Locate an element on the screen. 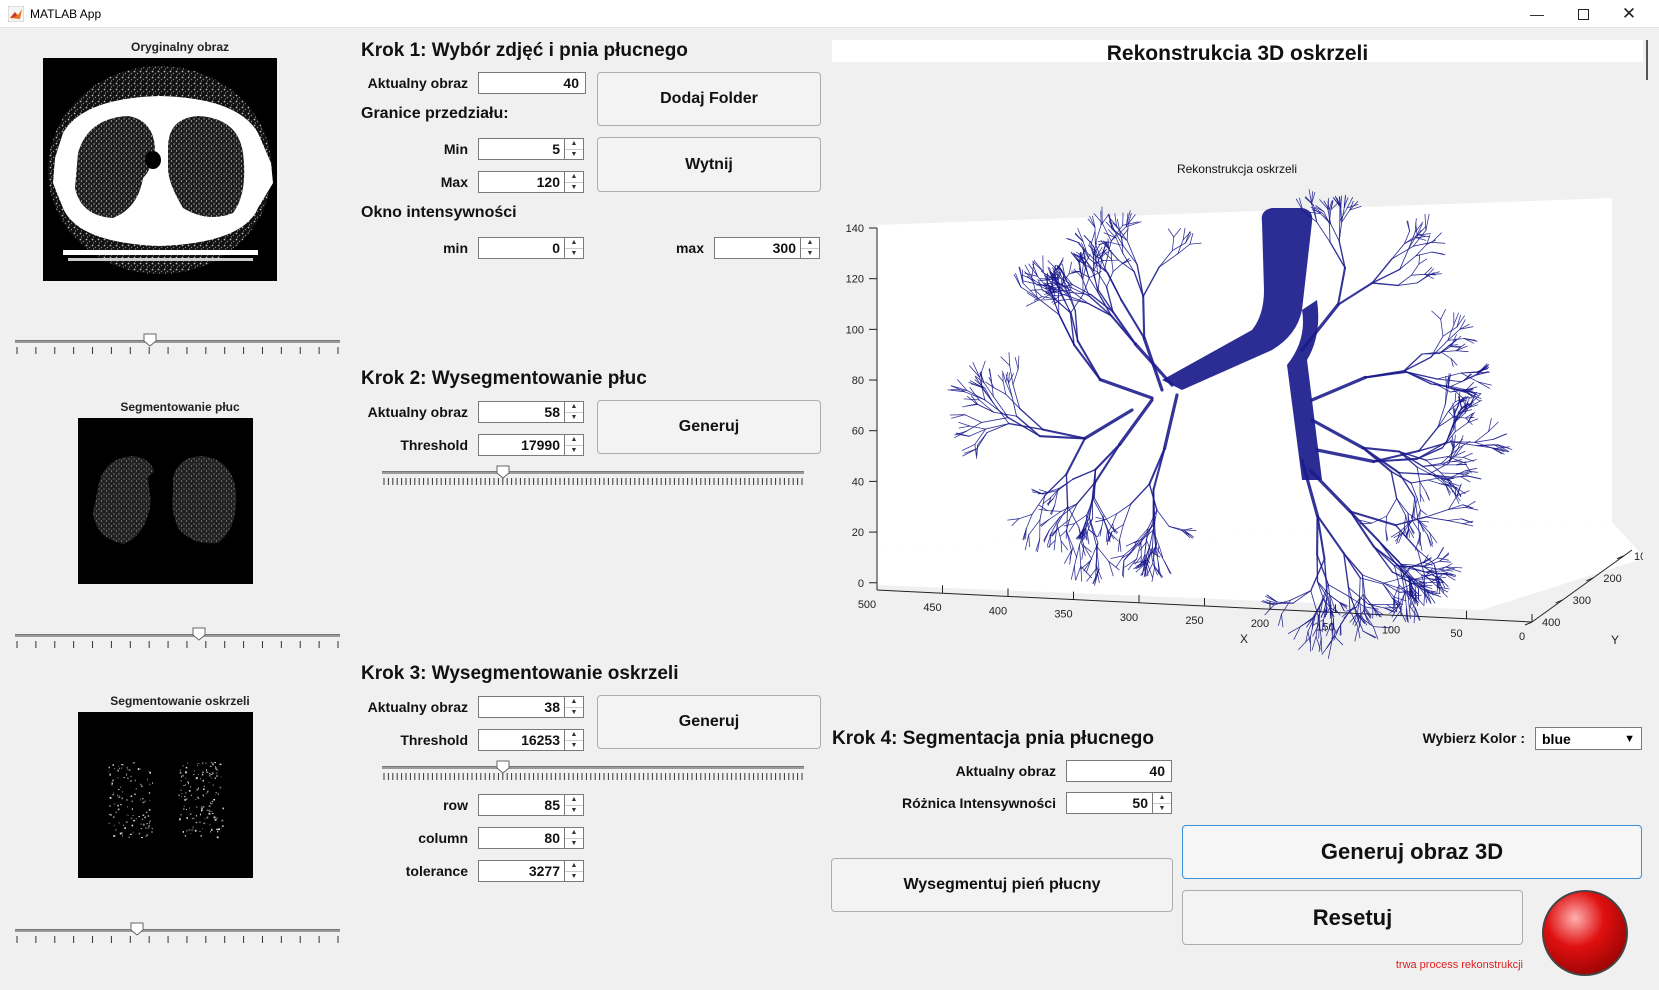 Image resolution: width=1659 pixels, height=990 pixels. max-spinner: 120 ▲ ▼ is located at coordinates (531, 182).